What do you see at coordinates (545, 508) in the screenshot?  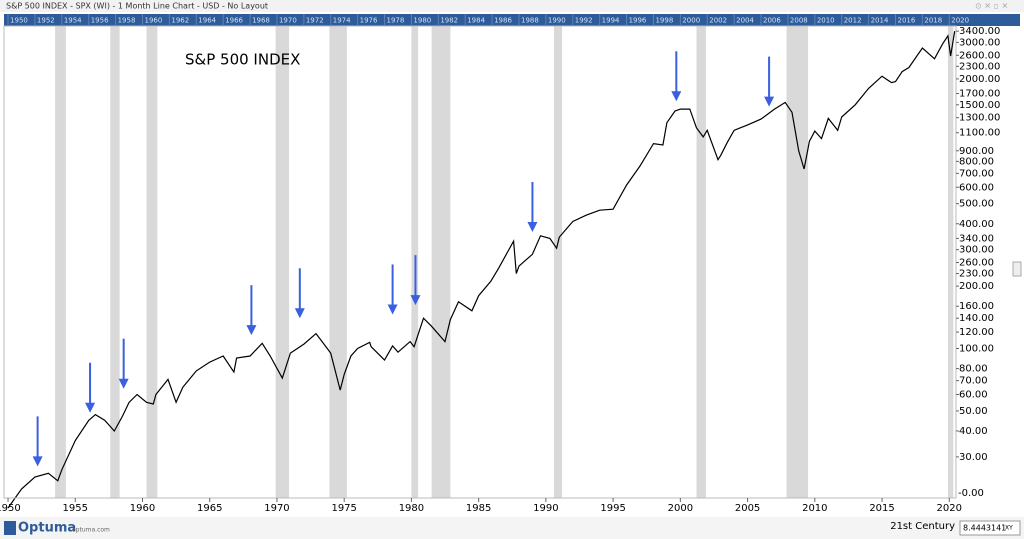 I see `x-tick-label: 1990` at bounding box center [545, 508].